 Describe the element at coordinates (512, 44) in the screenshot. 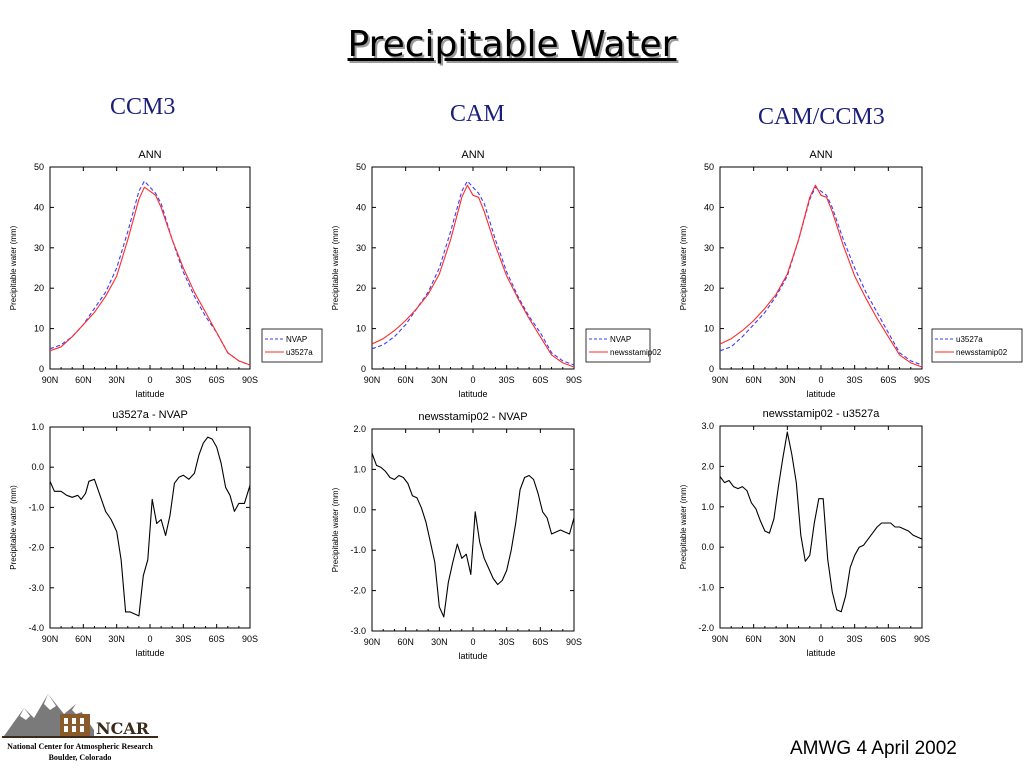

I see `slide-title: Precipitable Water` at that location.